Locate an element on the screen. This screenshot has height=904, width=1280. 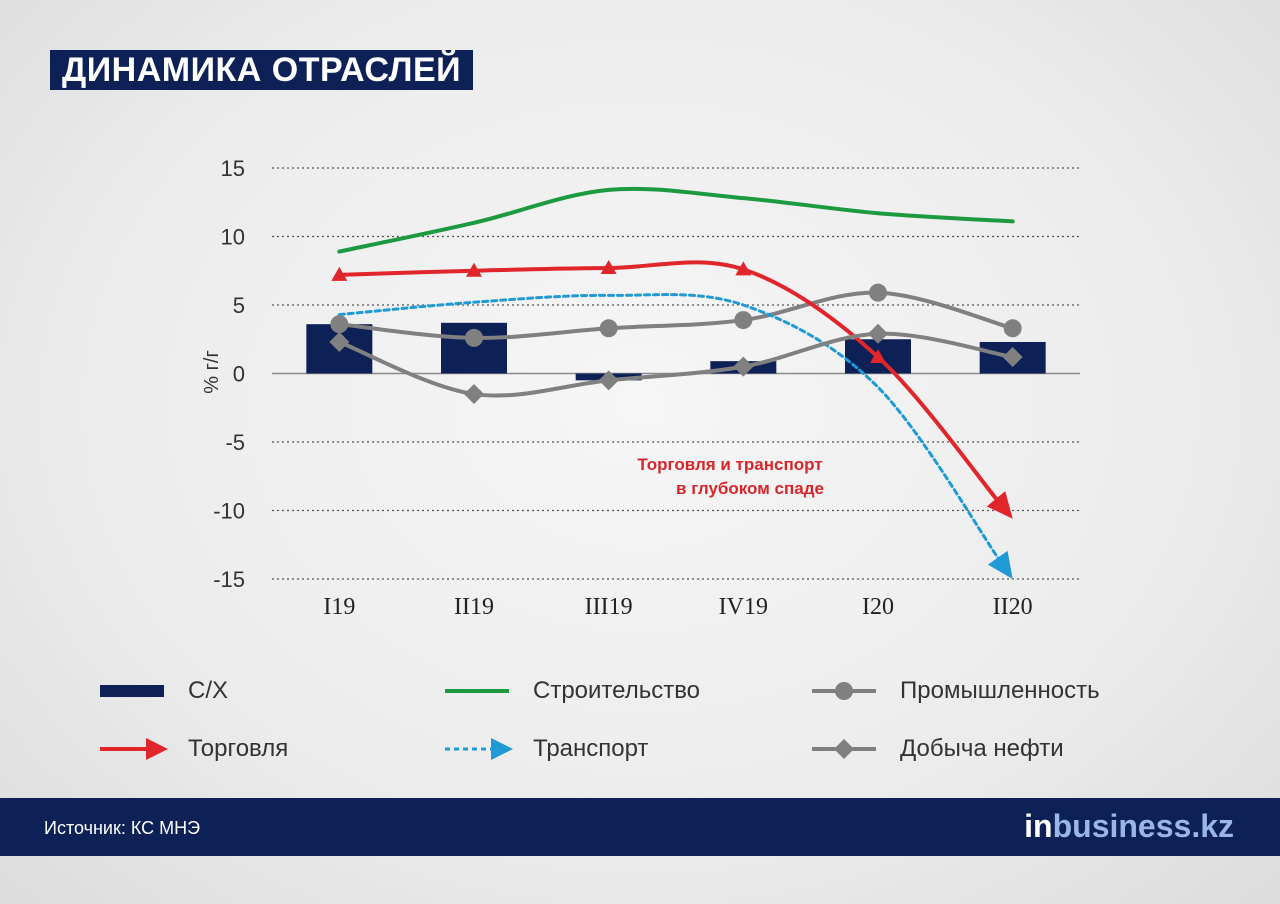
y-tick-label: 0 is located at coordinates (239, 374).